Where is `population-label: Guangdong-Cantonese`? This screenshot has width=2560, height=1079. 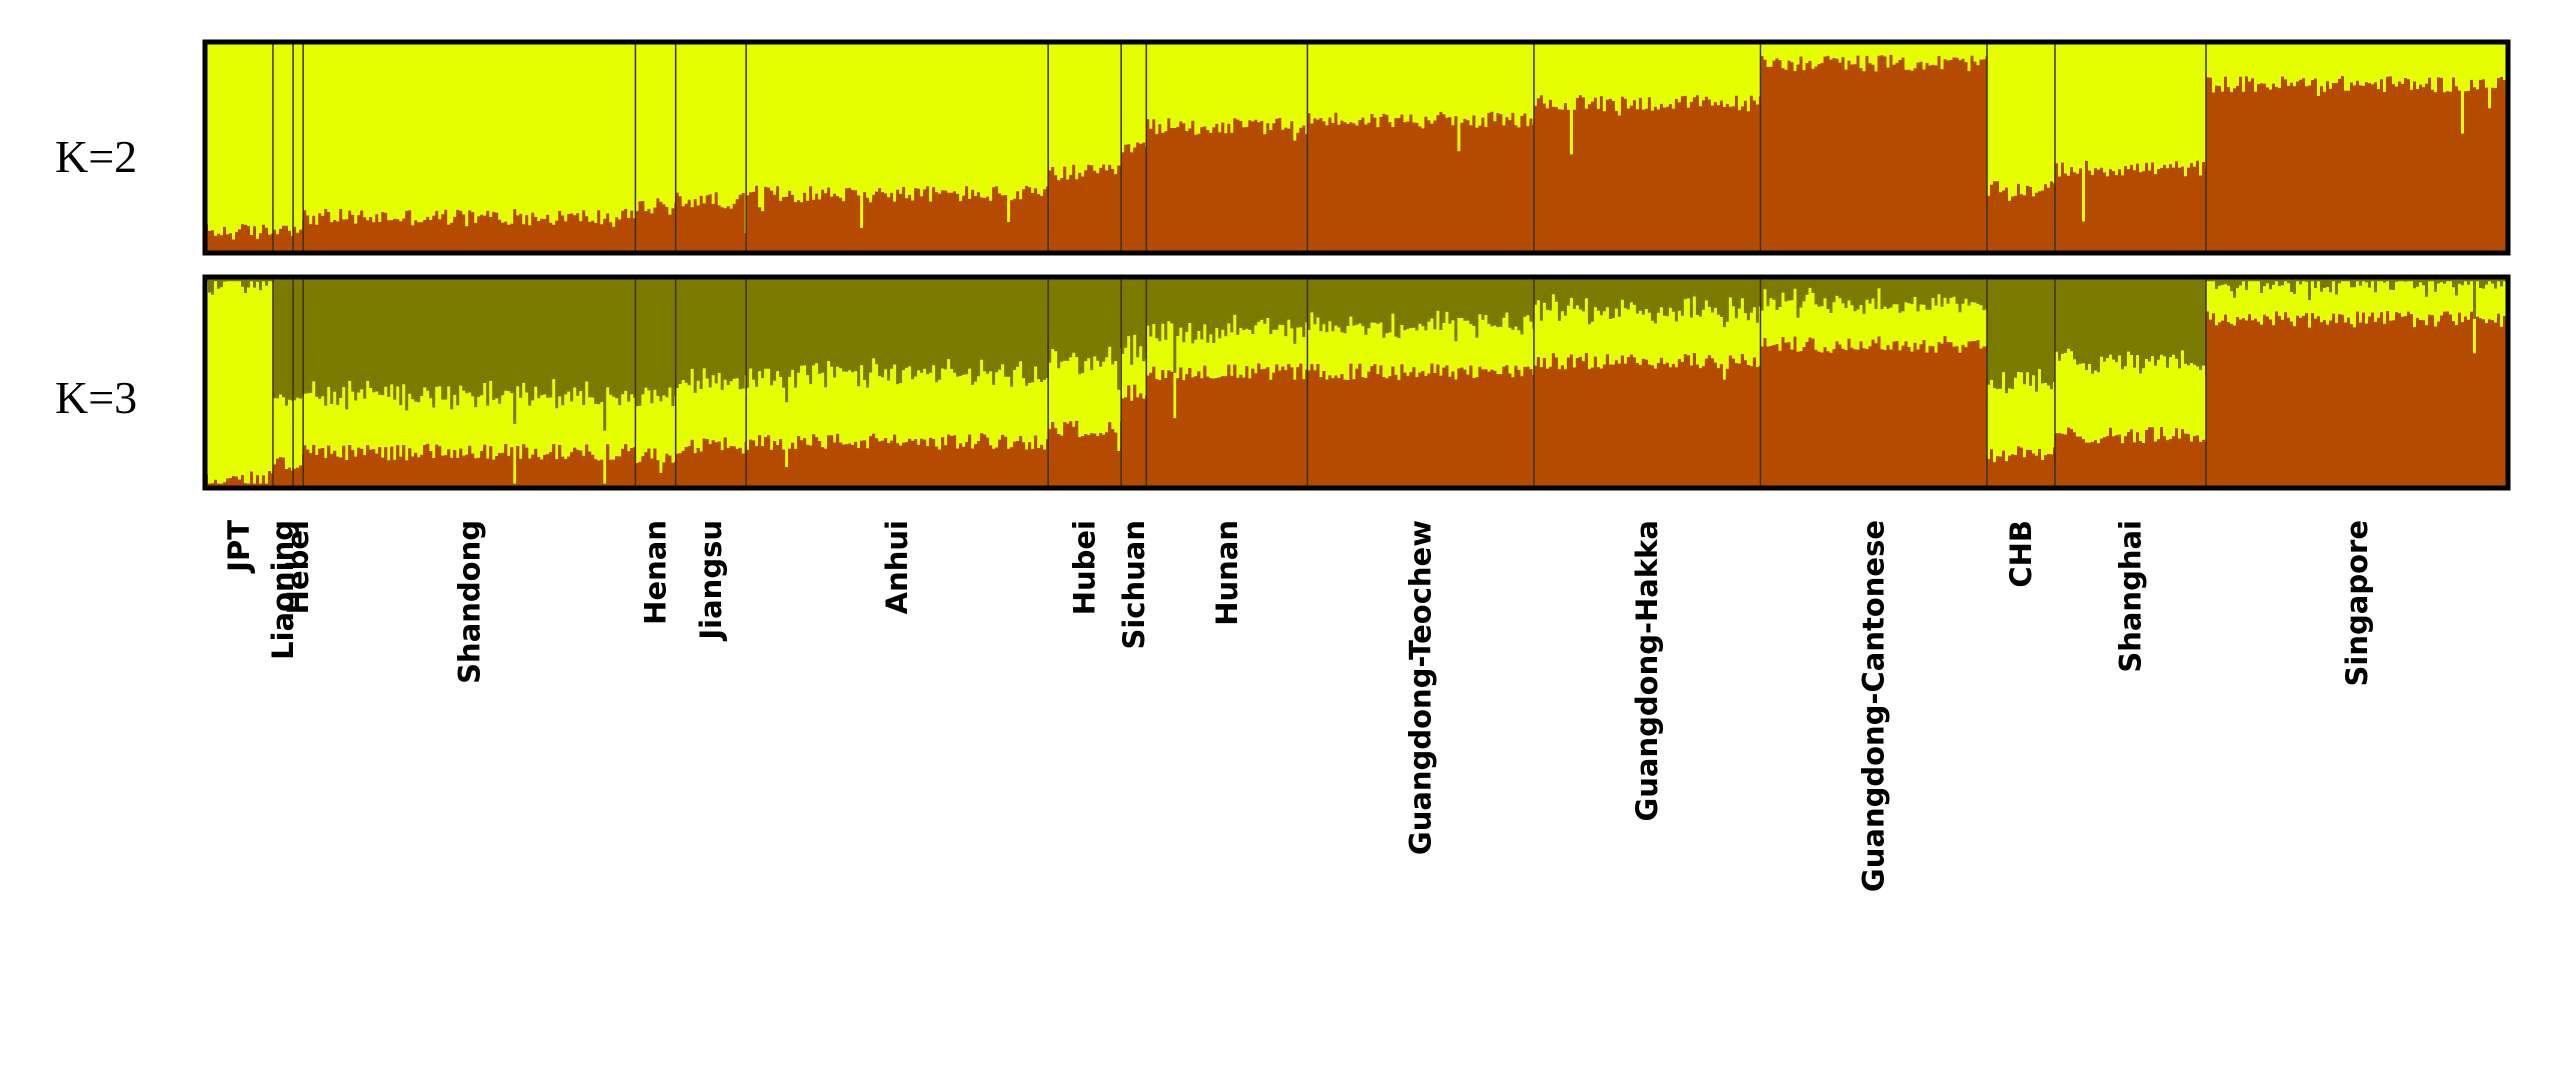
population-label: Guangdong-Cantonese is located at coordinates (1874, 706).